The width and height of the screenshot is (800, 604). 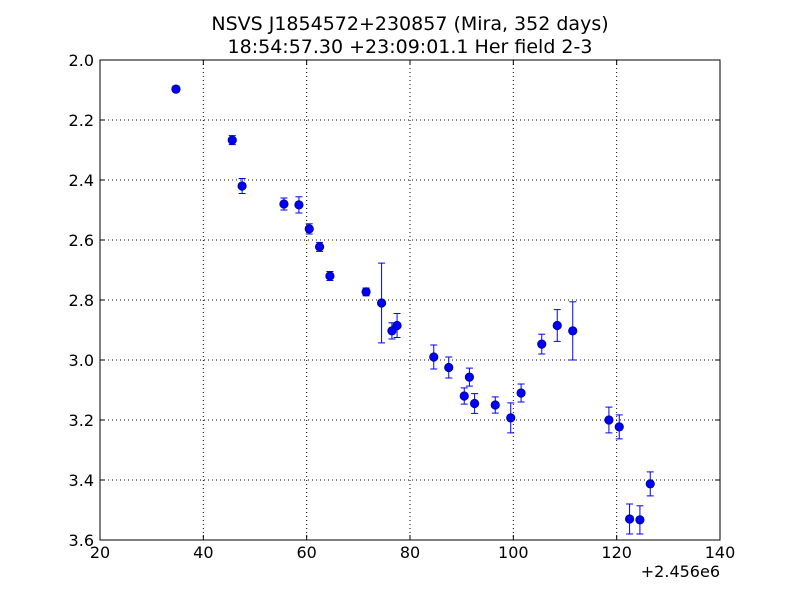 I want to click on x-tick-label: 40, so click(x=203, y=552).